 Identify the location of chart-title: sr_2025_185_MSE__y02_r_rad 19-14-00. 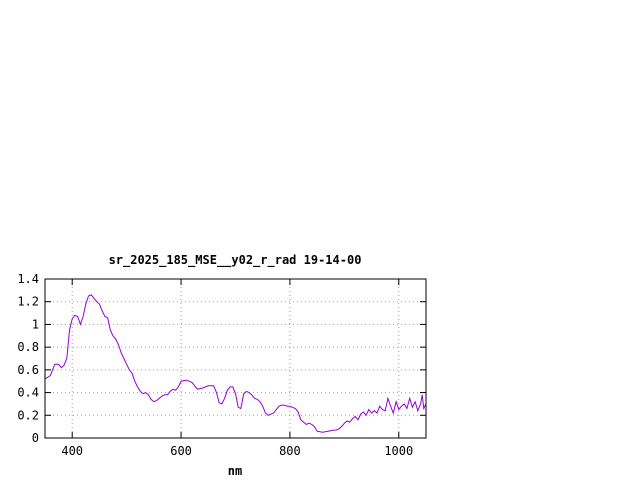
(235, 260).